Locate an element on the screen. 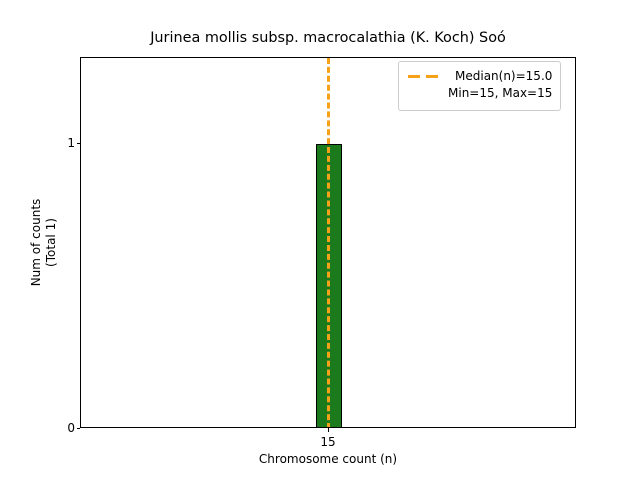 This screenshot has height=480, width=640. dashed-line-marker-icon is located at coordinates (423, 77).